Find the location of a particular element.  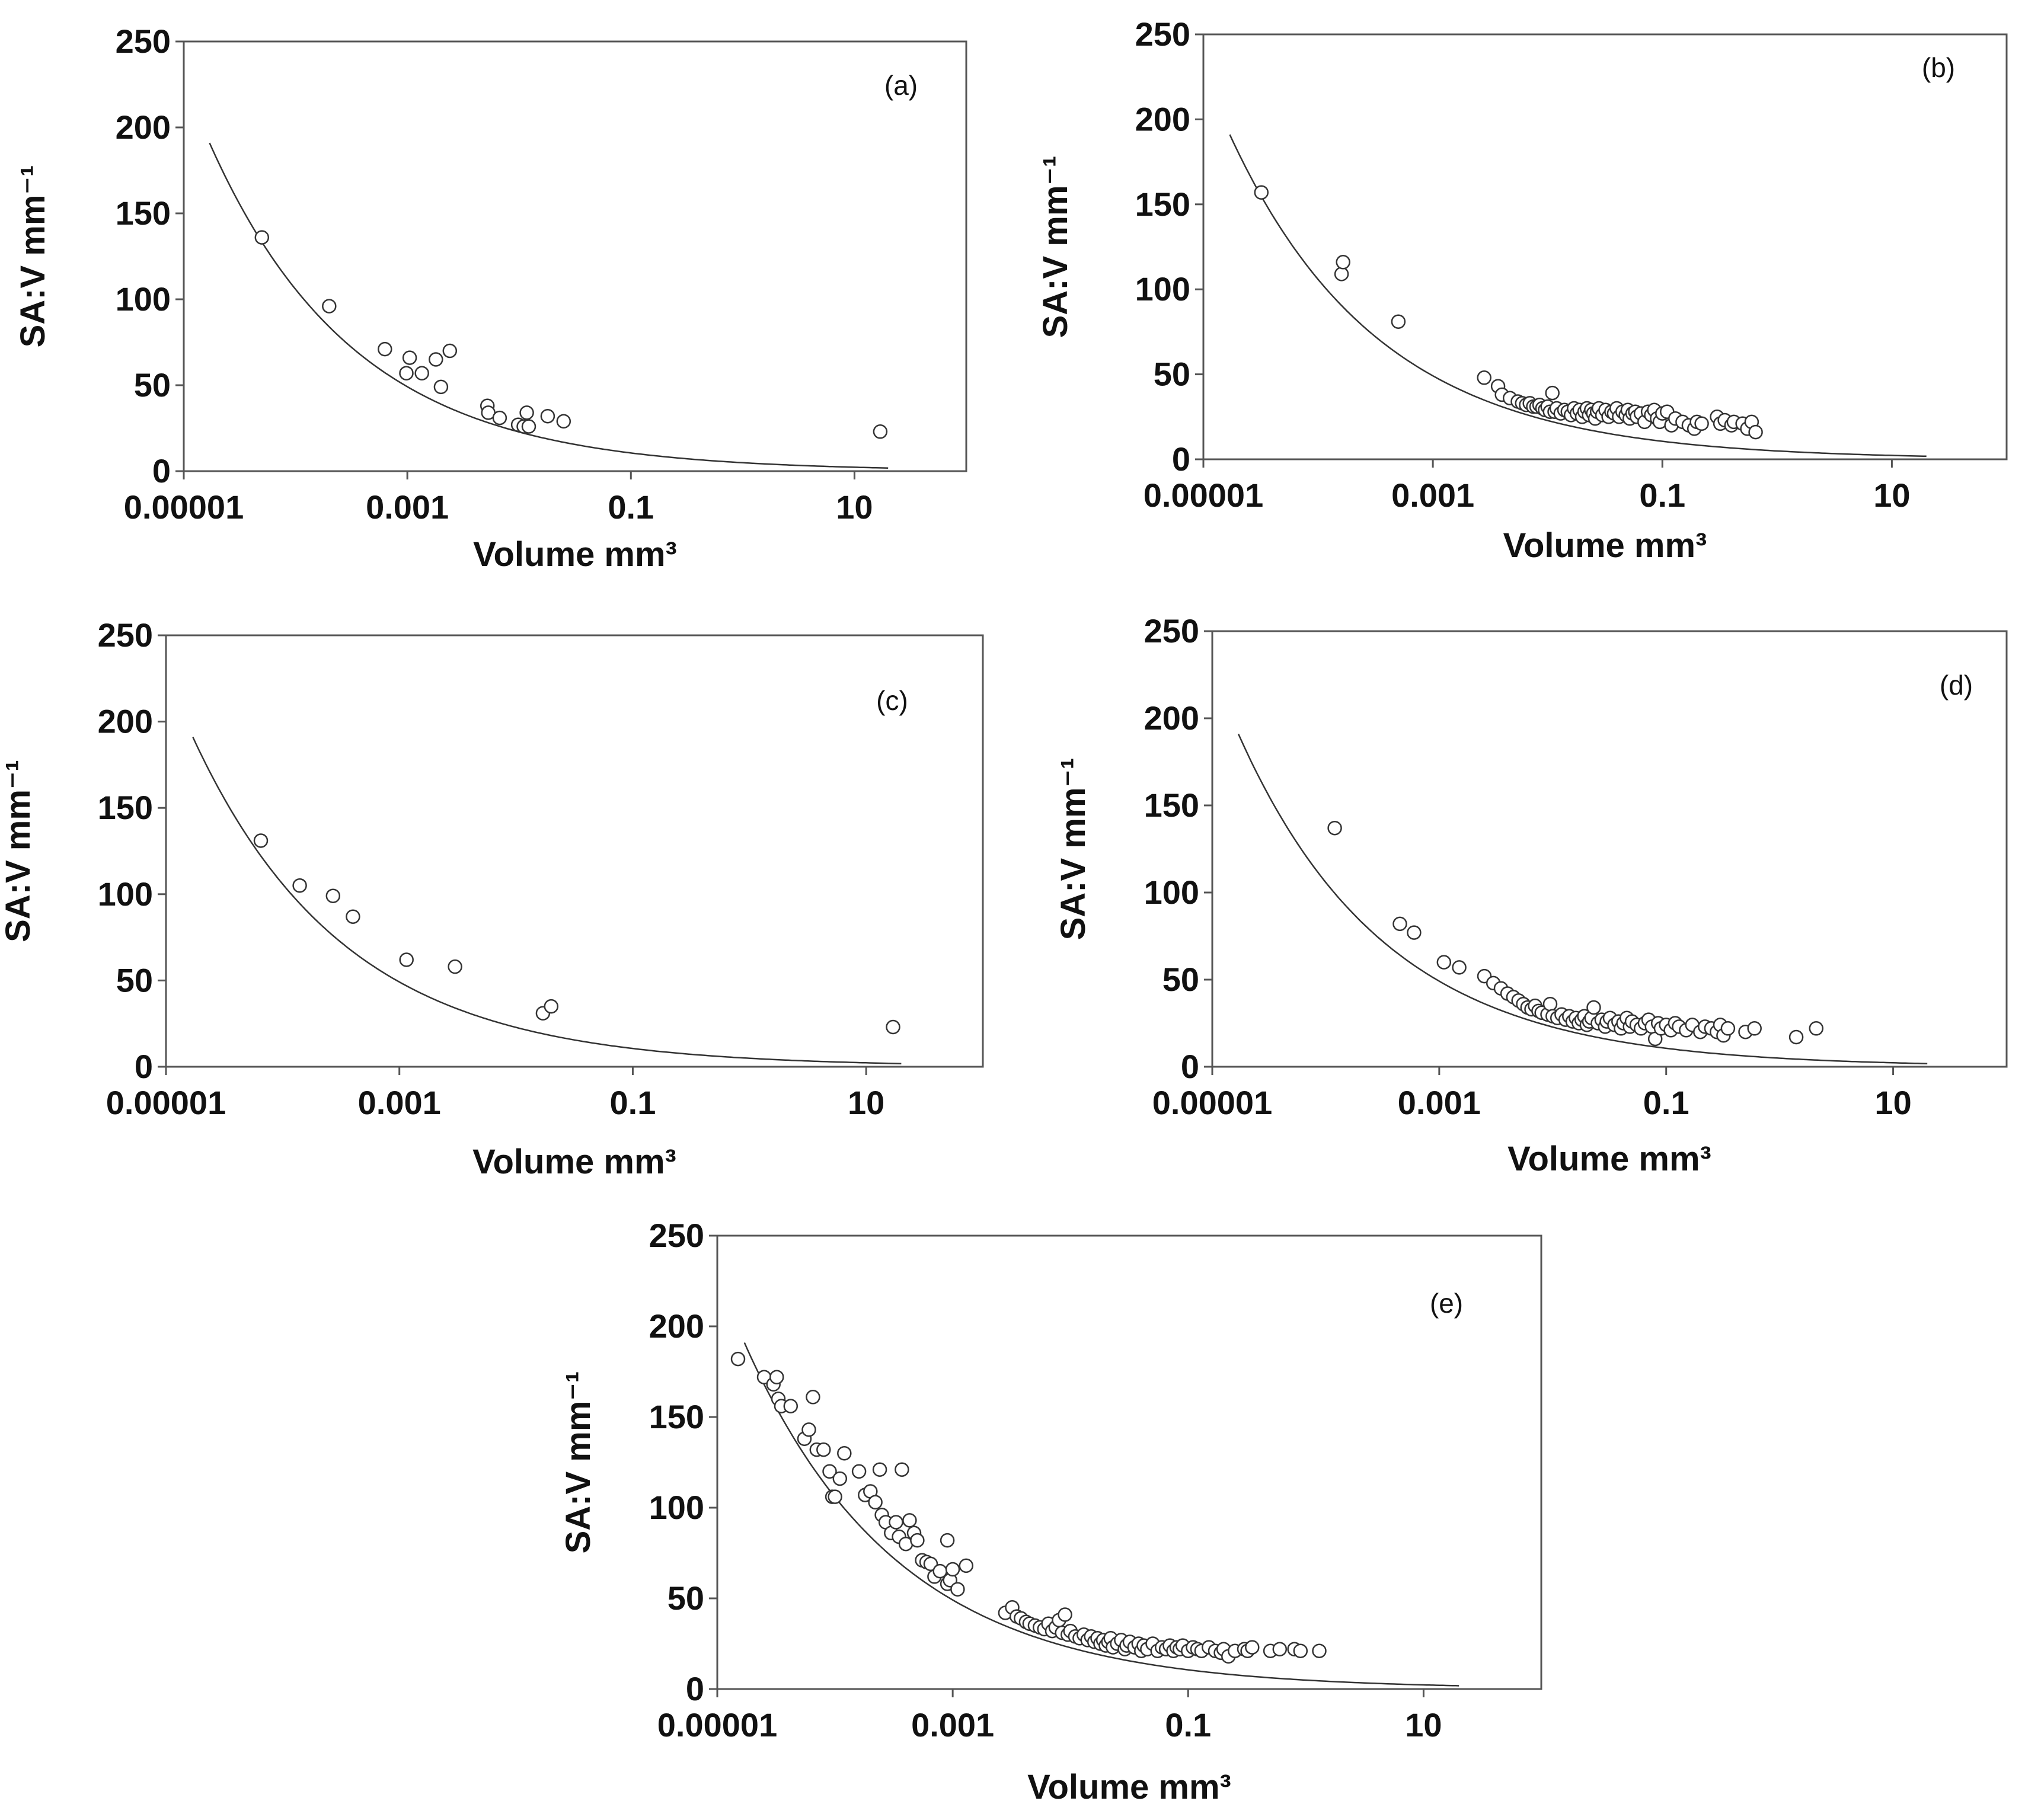

reference-curve is located at coordinates (547, 900).